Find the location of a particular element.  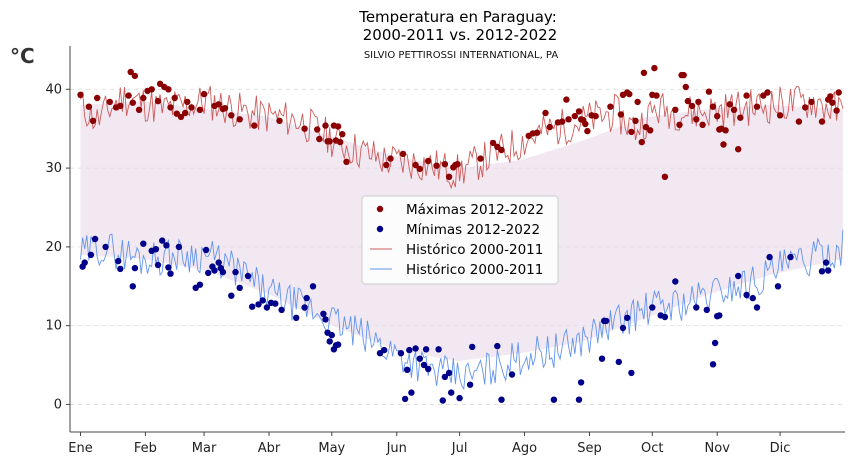

chart-title-line-2: 2000-2011 vs. 2012-2022 is located at coordinates (460, 35).